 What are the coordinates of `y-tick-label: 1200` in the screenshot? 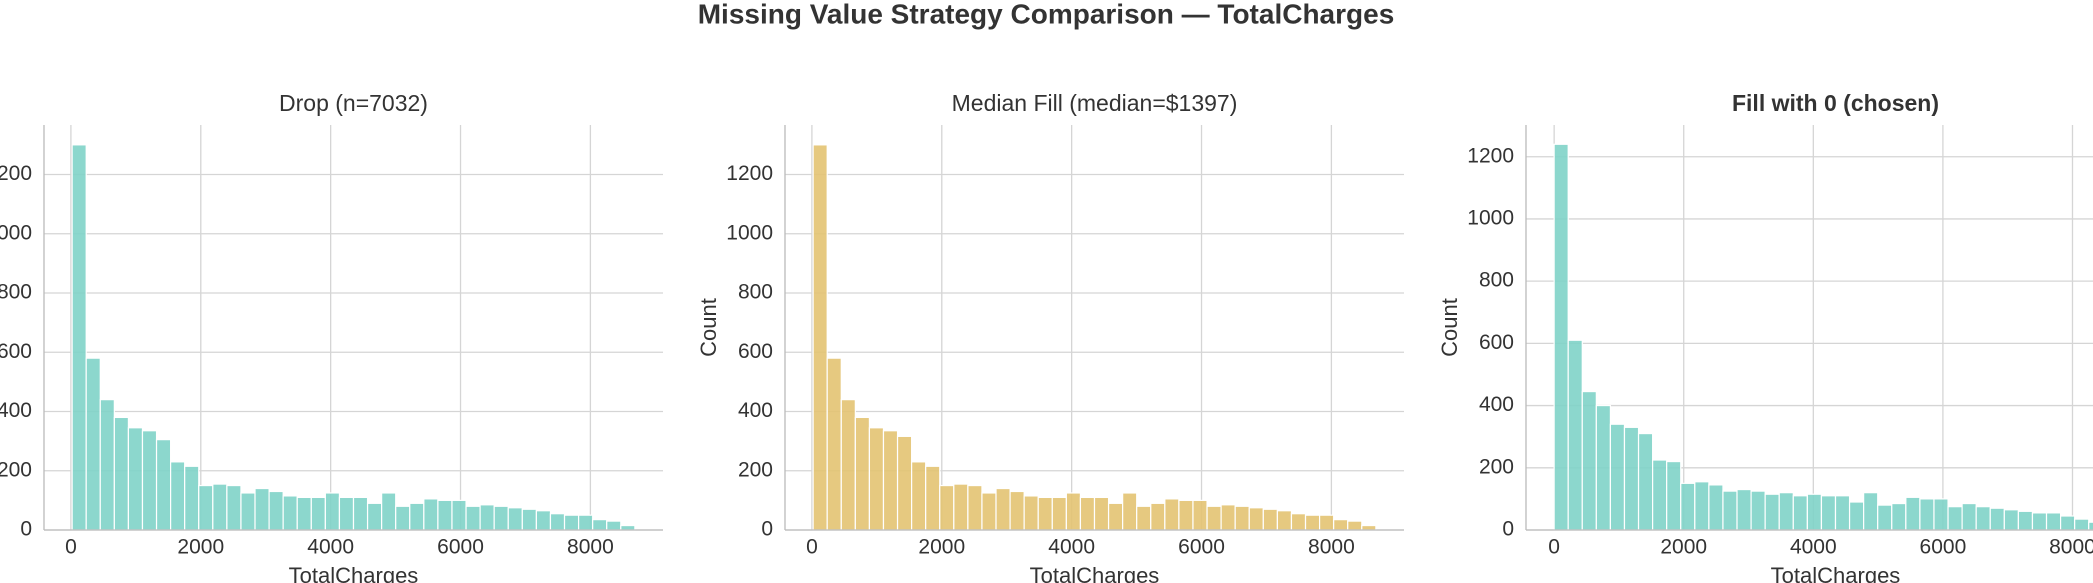 It's located at (749, 173).